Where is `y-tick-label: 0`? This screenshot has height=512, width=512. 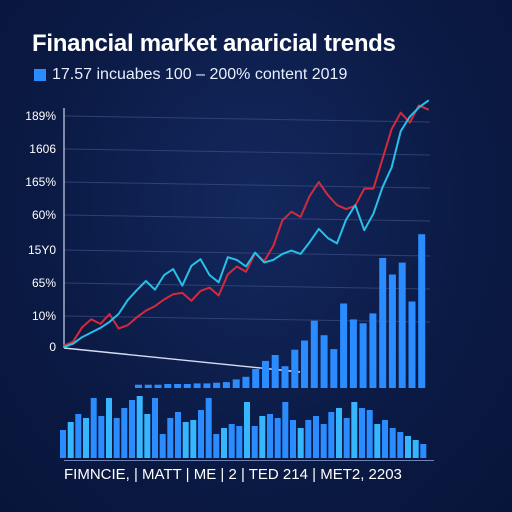 y-tick-label: 0 is located at coordinates (52, 347).